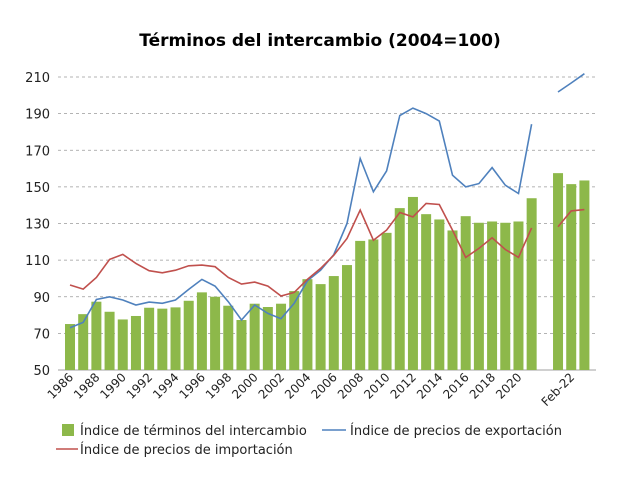  What do you see at coordinates (41, 334) in the screenshot?
I see `y-tick-label: 70` at bounding box center [41, 334].